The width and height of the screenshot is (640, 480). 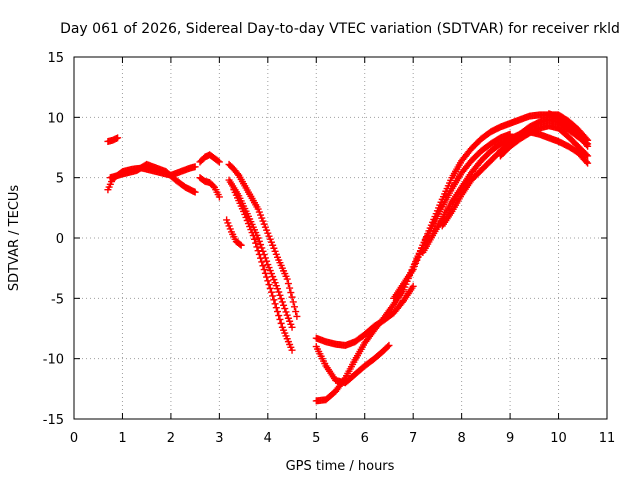 I want to click on x-tick-label: 9, so click(x=510, y=438).